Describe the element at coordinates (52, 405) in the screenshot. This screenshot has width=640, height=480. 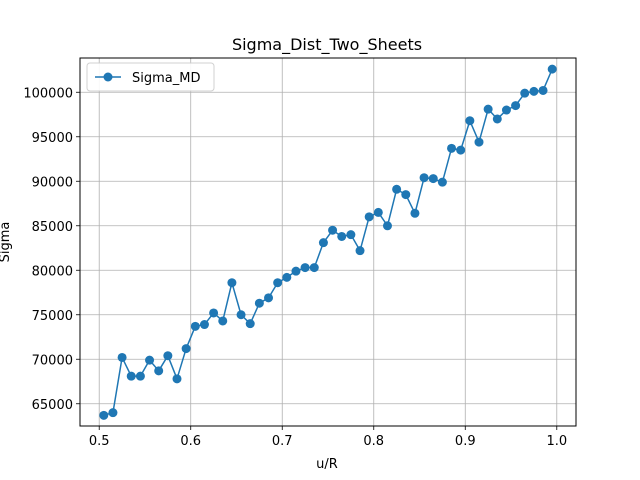
I see `y-tick-label: 65000` at that location.